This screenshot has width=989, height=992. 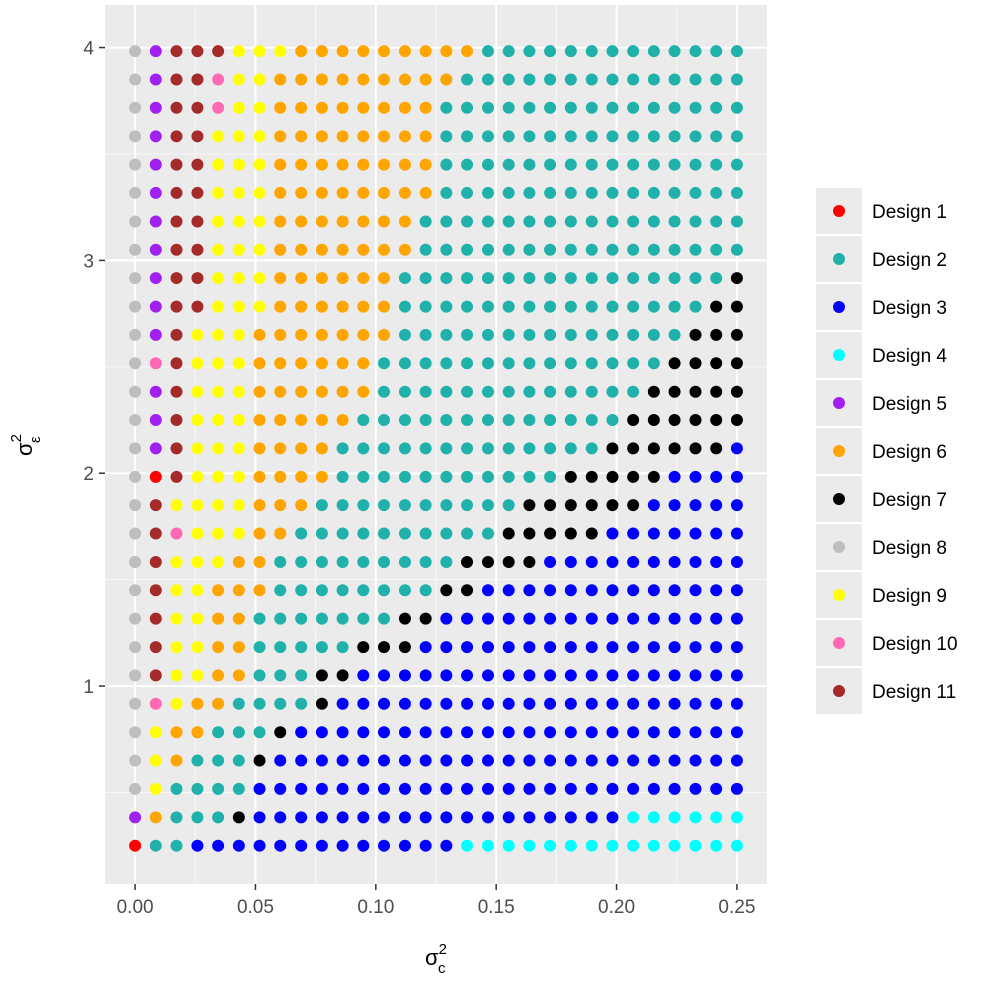 I want to click on x-tick-label: 0.05, so click(x=255, y=907).